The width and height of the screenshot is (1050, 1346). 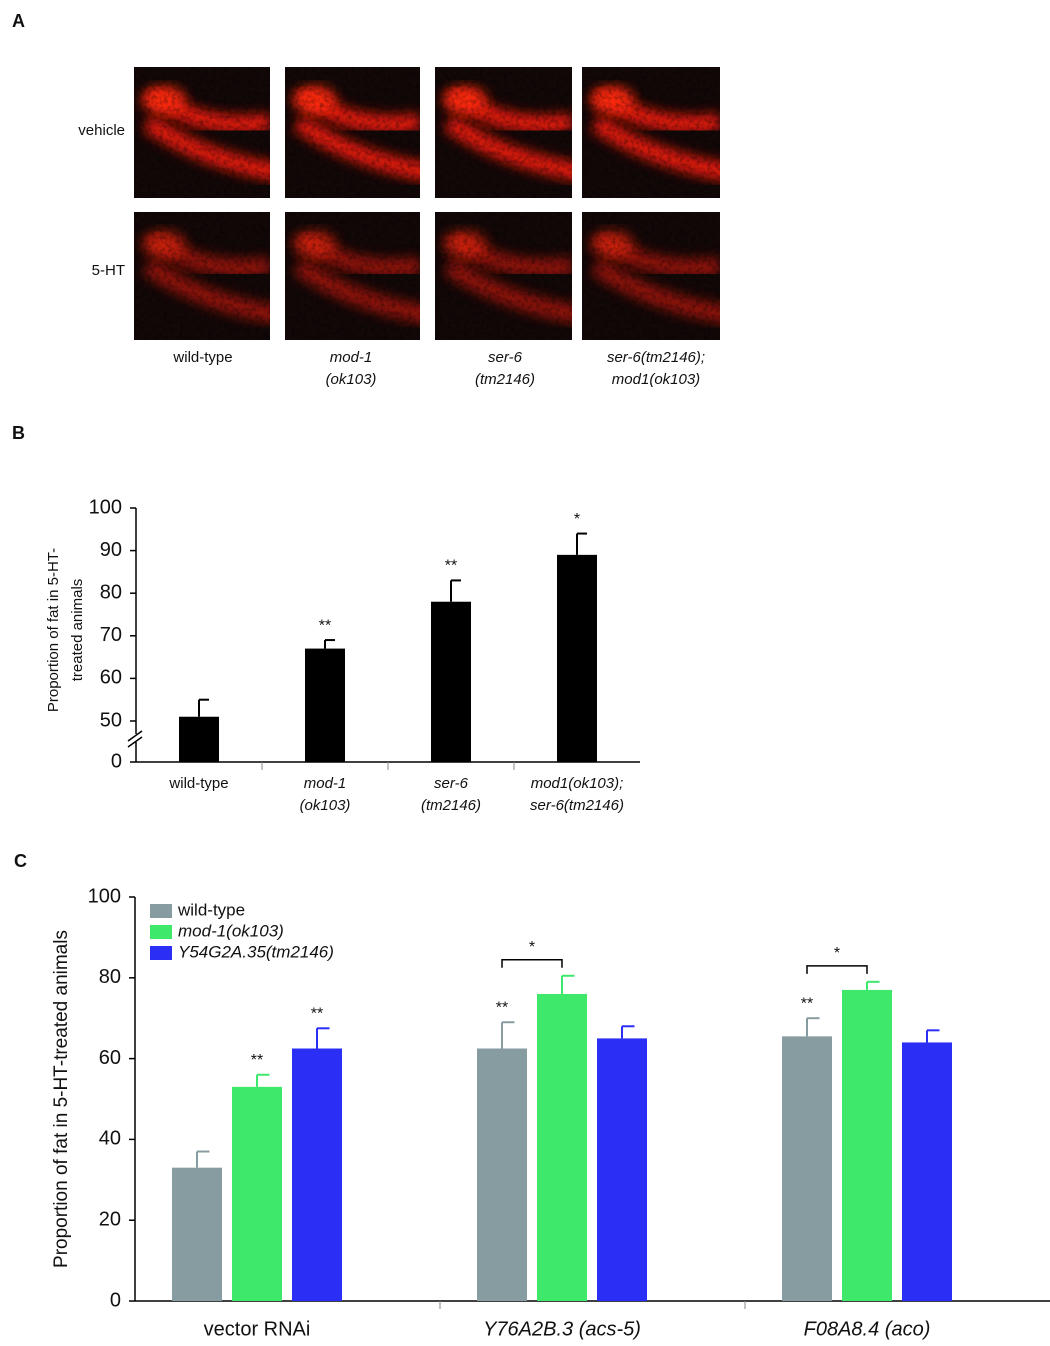 I want to click on axis-break-gap, so click(x=136, y=738).